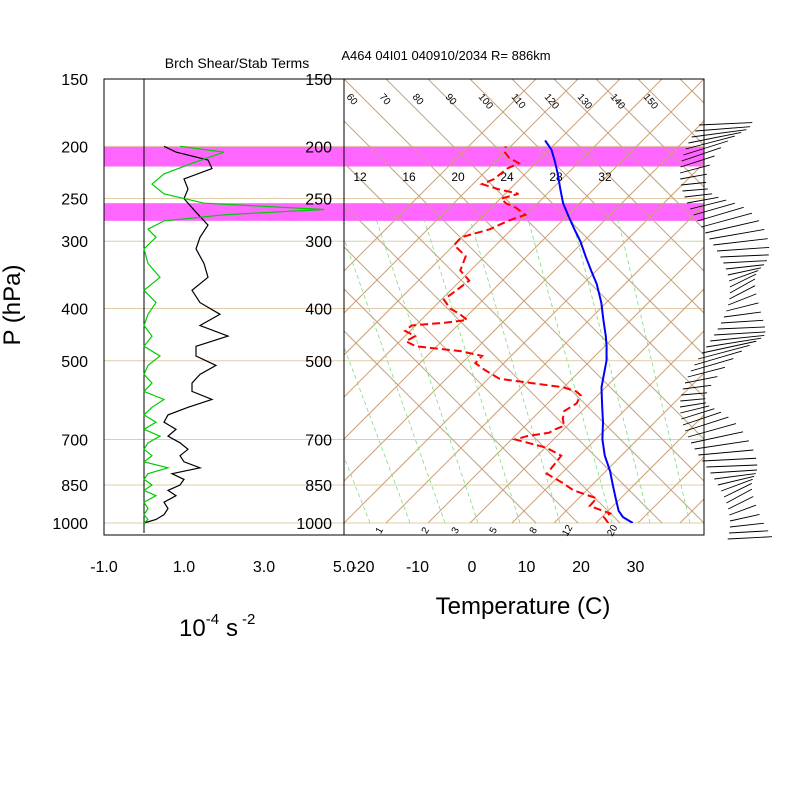 This screenshot has height=800, width=800. I want to click on stab-y-tick-label: 400, so click(74, 310).